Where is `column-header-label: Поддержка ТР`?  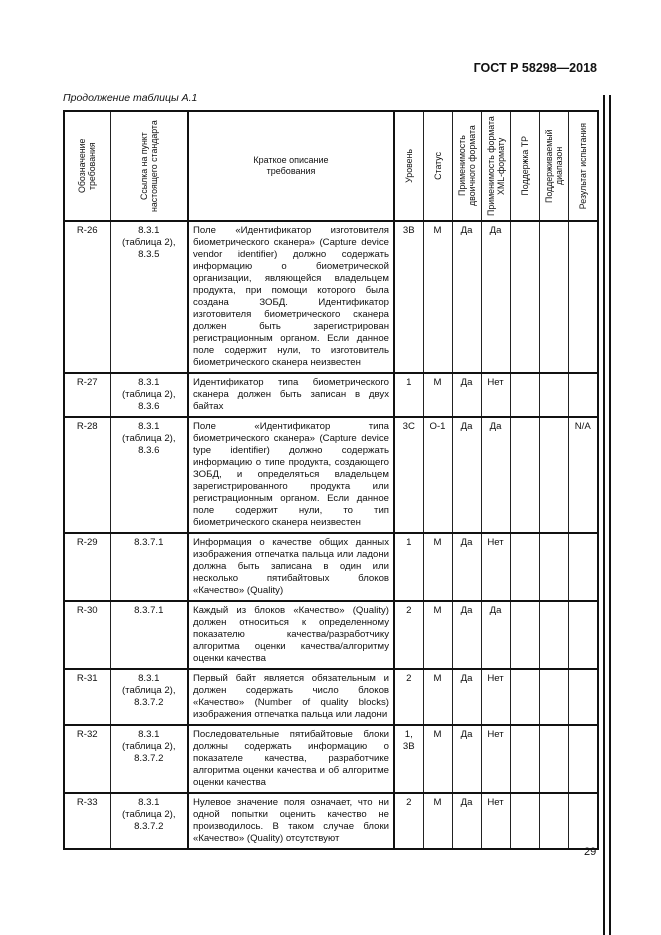 column-header-label: Поддержка ТР is located at coordinates (524, 166).